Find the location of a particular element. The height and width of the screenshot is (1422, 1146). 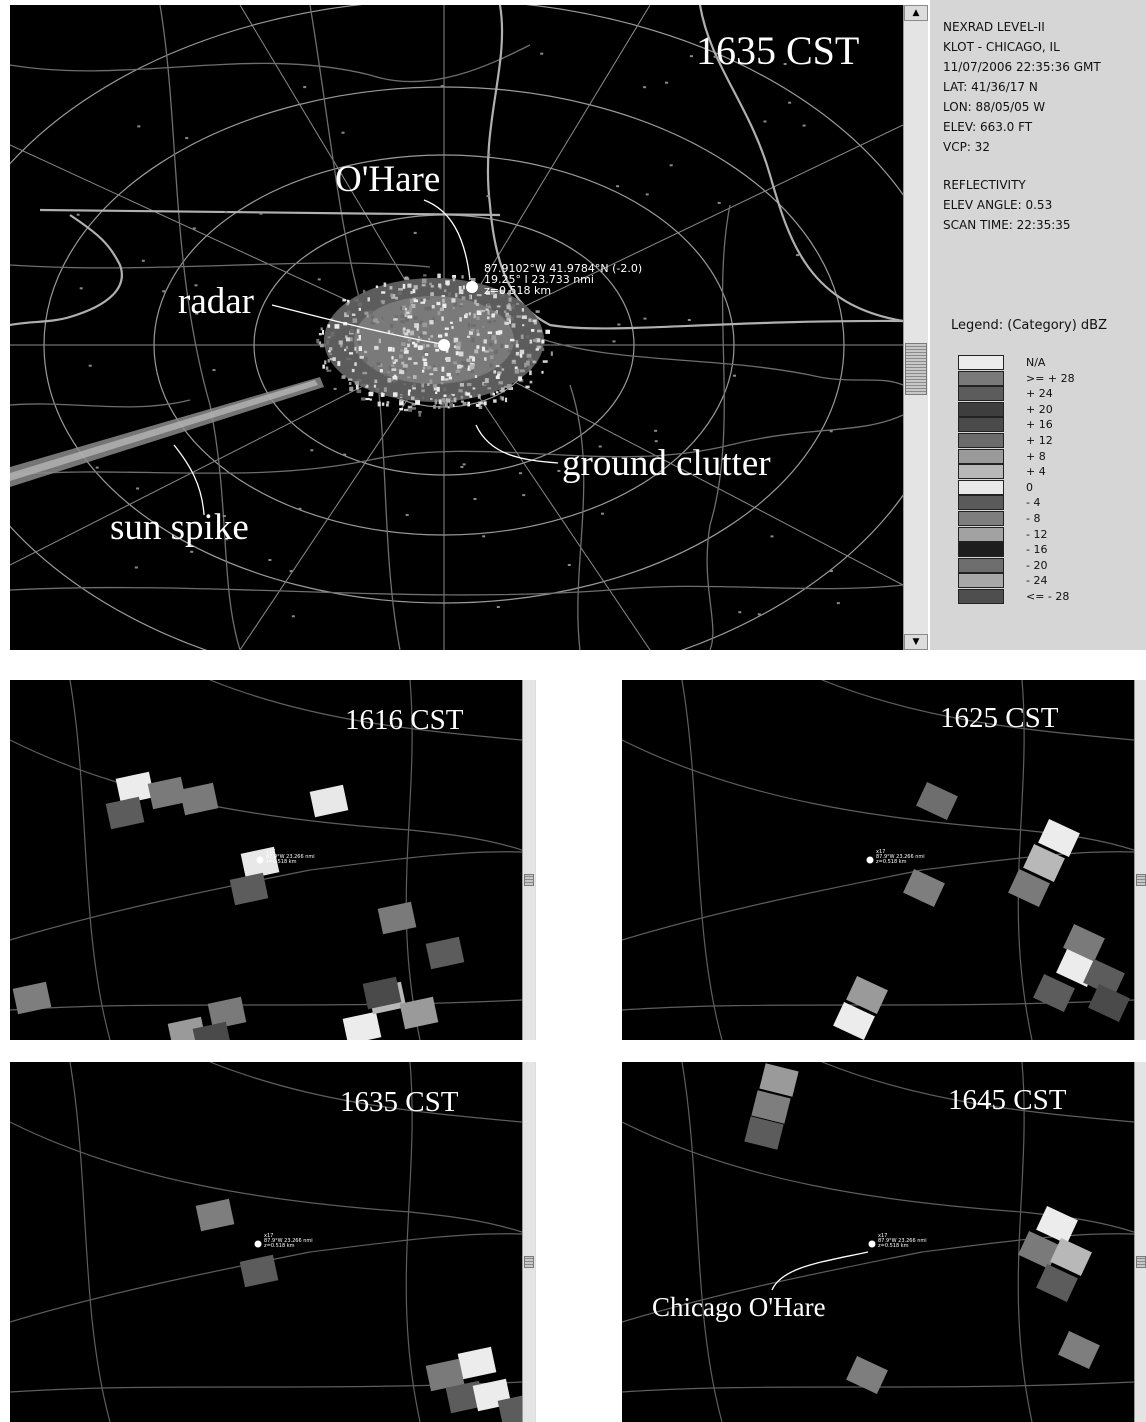

panel-time-label: 1625 CST is located at coordinates (999, 718).